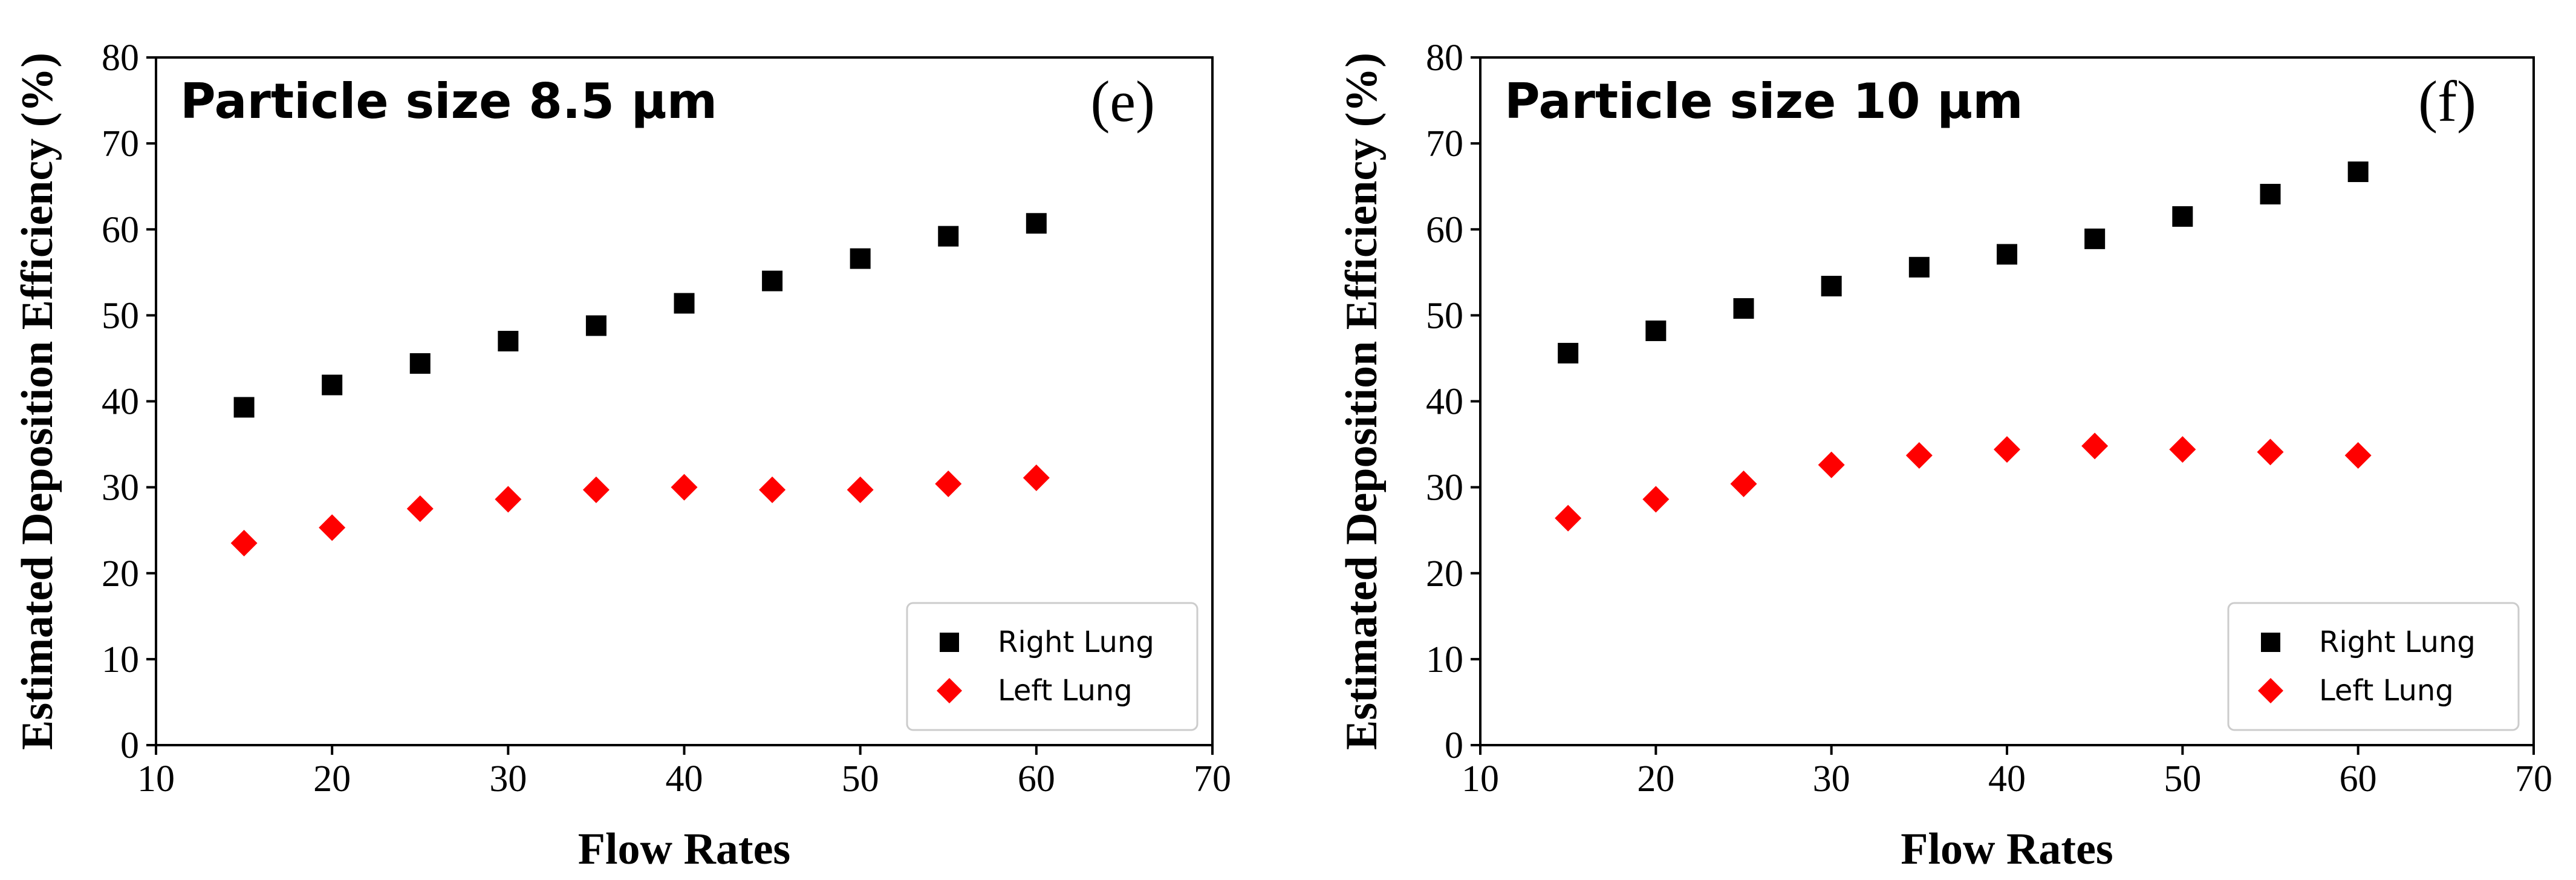  Describe the element at coordinates (1764, 101) in the screenshot. I see `chart-title: Particle size 10 μm` at that location.